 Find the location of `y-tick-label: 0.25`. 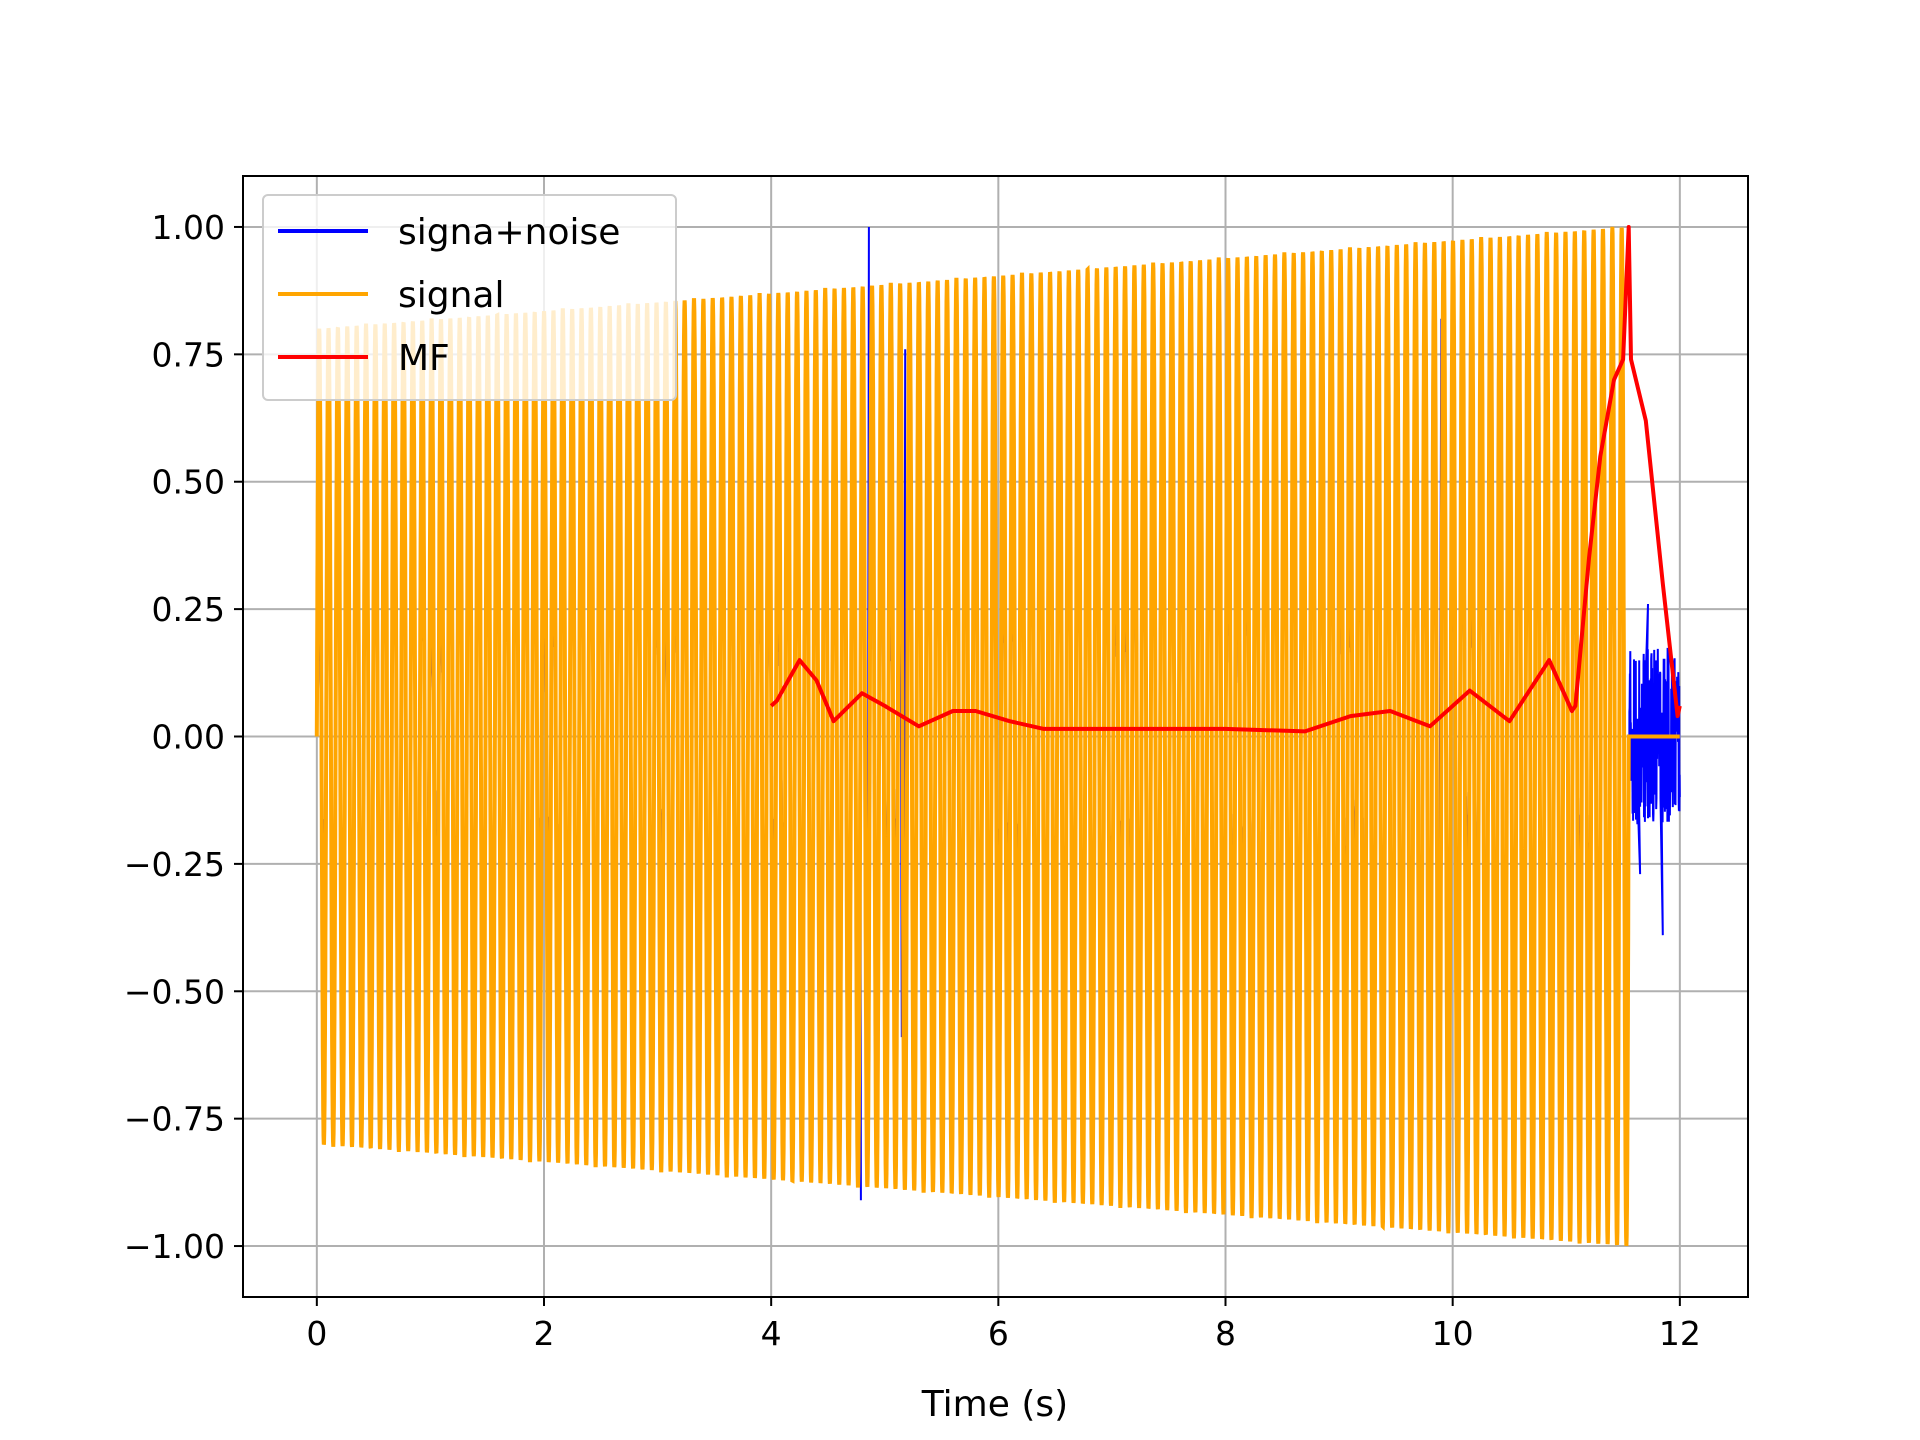

y-tick-label: 0.25 is located at coordinates (188, 609).